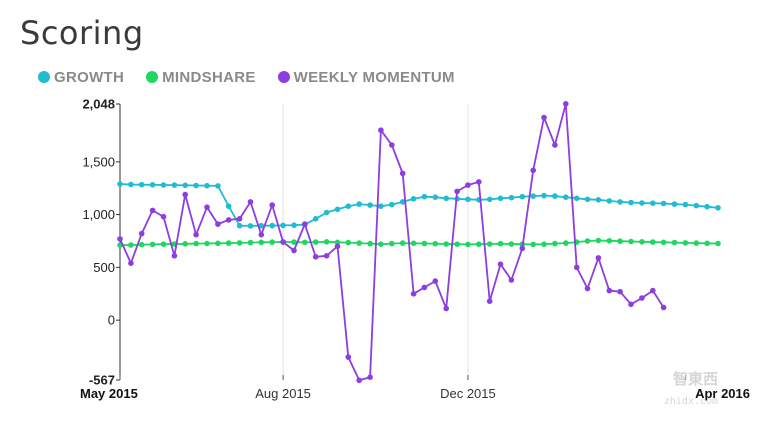  I want to click on legend-item-weekly-momentum: WEEKLY MOMENTUM, so click(366, 77).